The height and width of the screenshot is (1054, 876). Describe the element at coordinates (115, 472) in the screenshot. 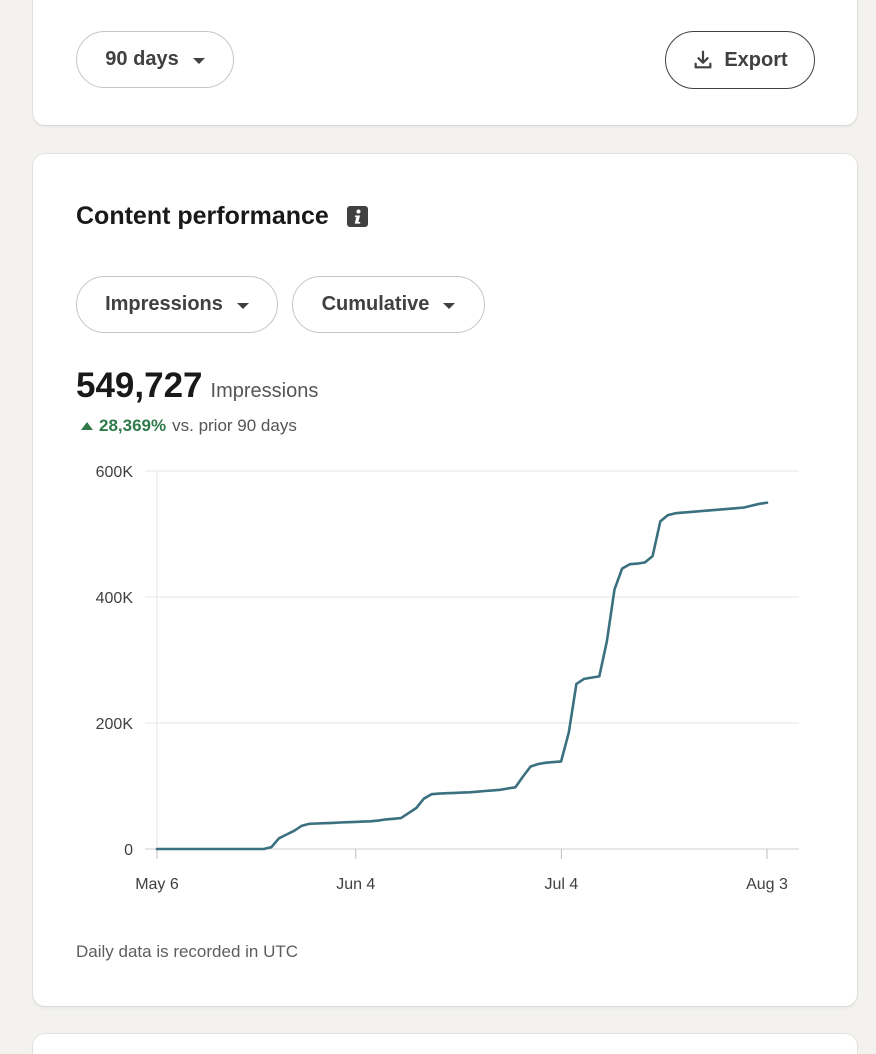

I see `y-tick-label: 600K` at that location.